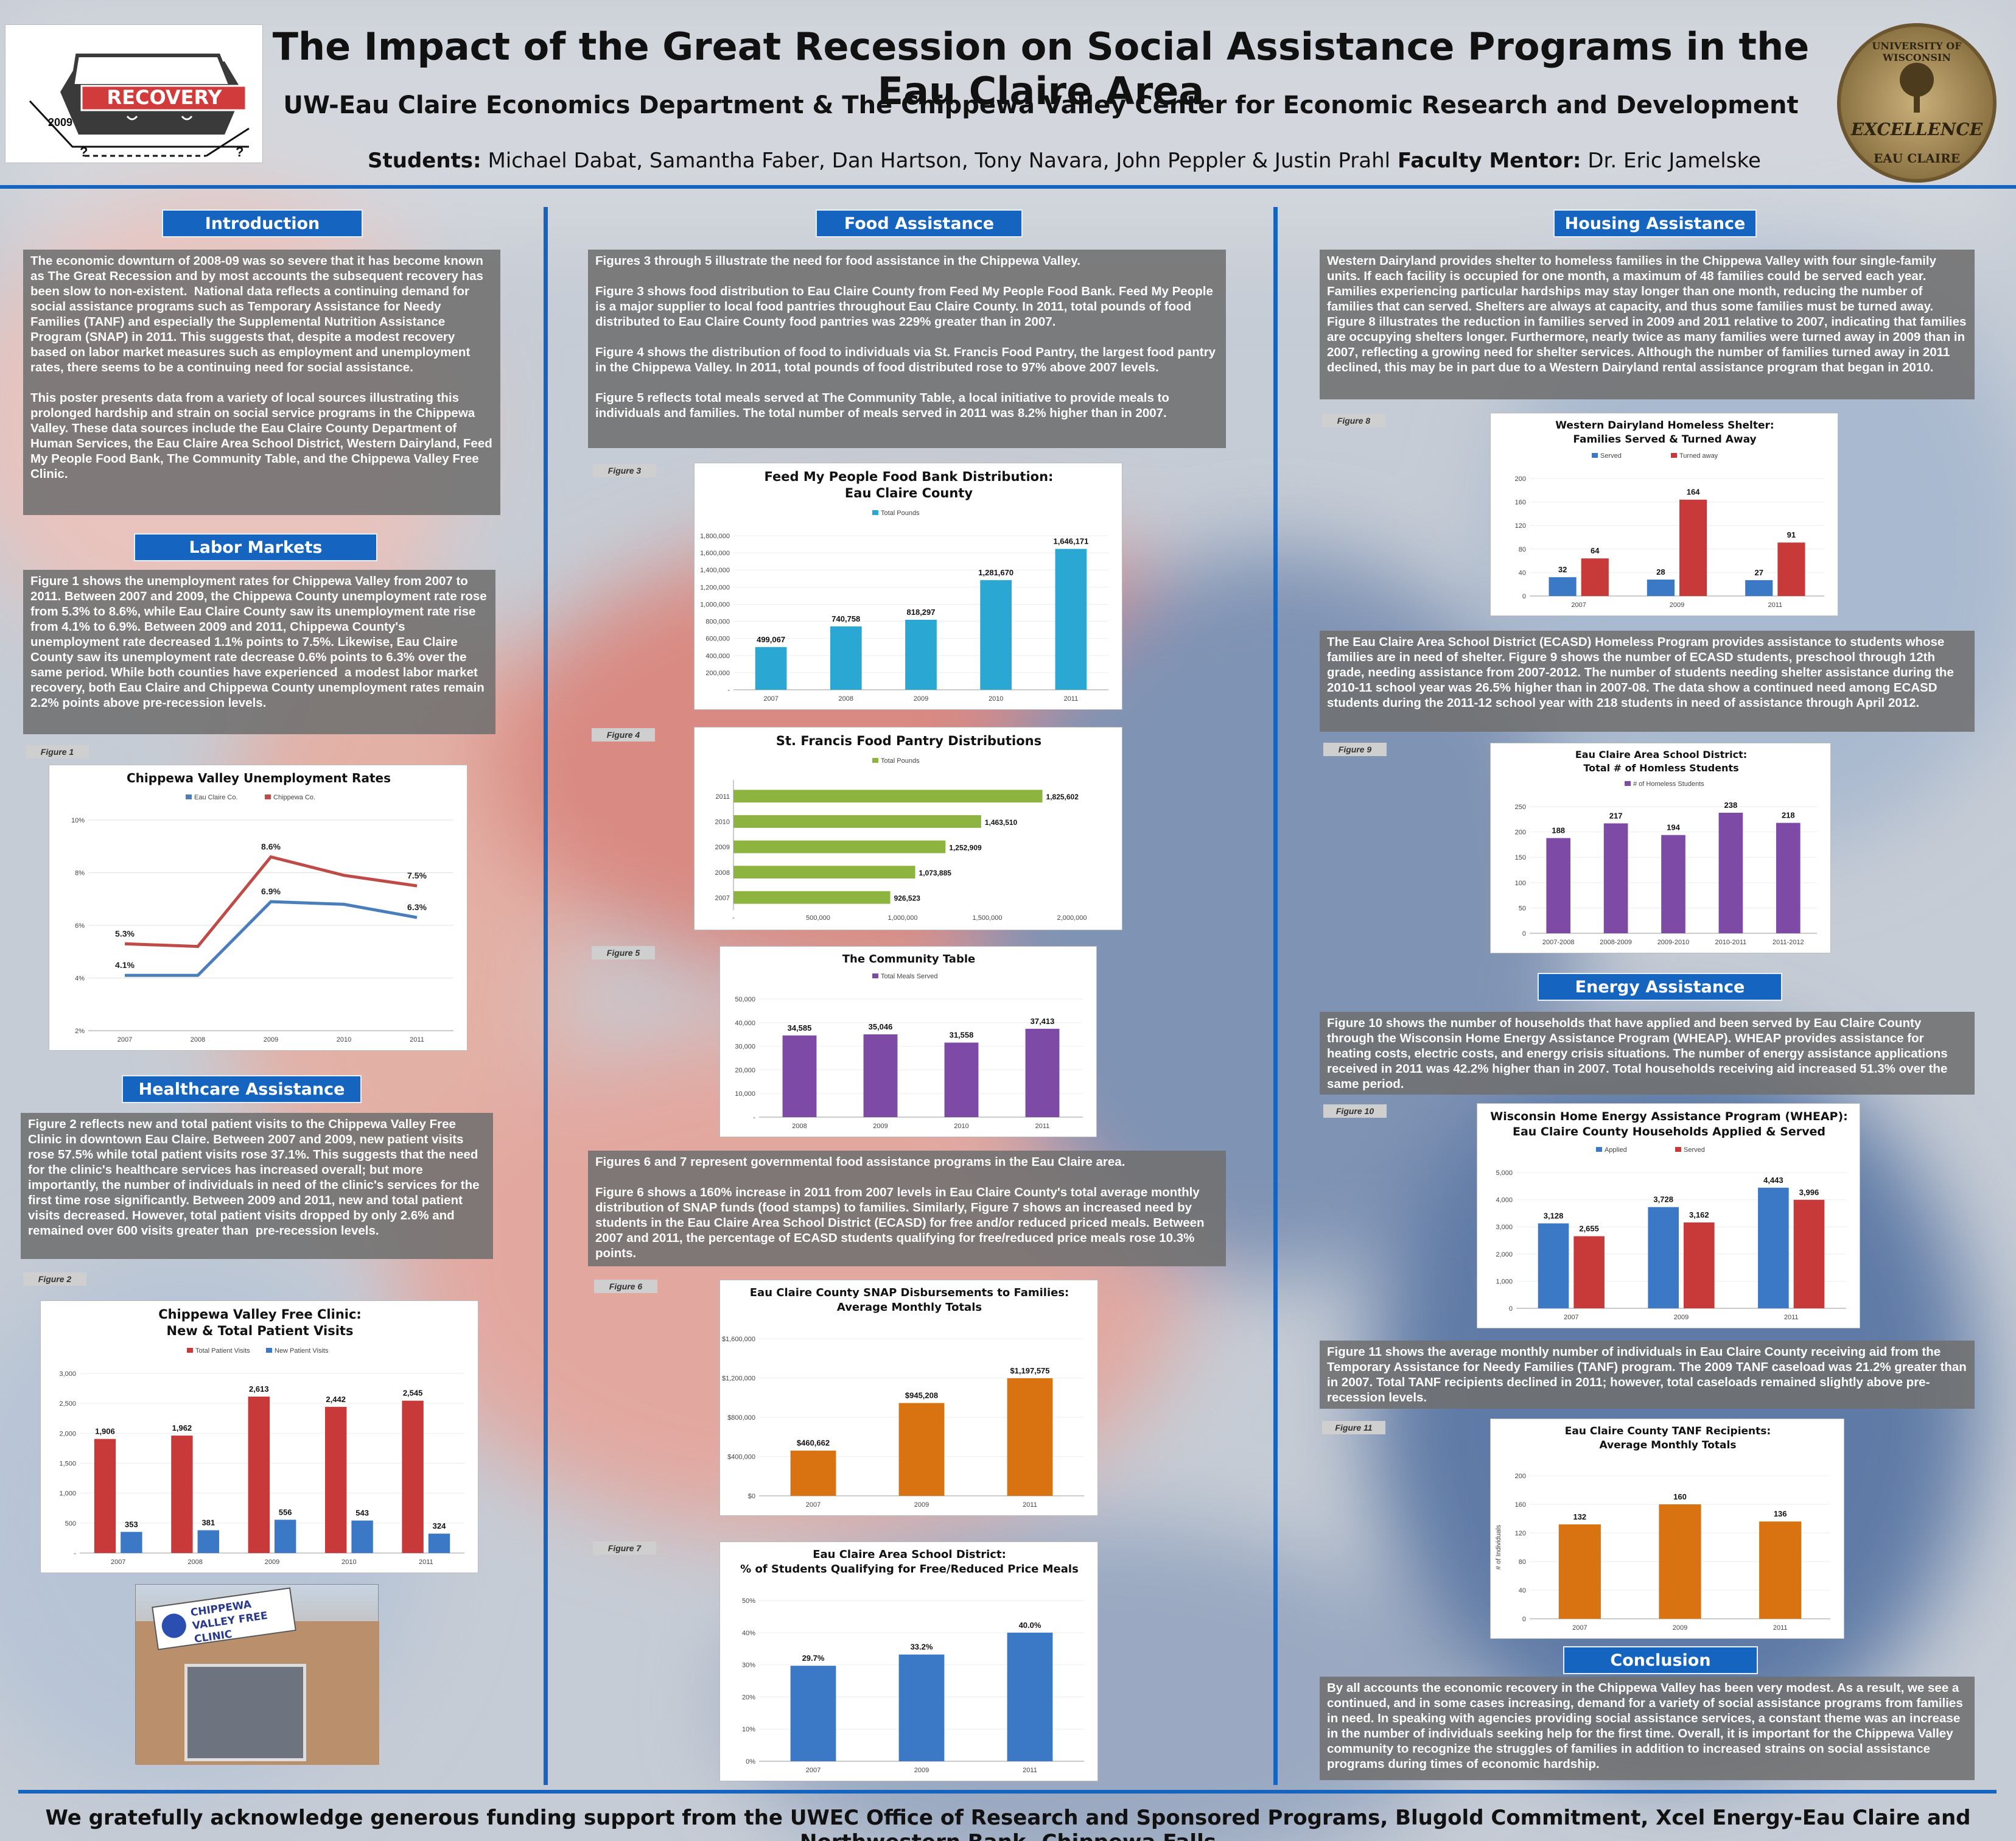 The image size is (2016, 1841). Describe the element at coordinates (748, 1666) in the screenshot. I see `f7-y-tick: 30%` at that location.